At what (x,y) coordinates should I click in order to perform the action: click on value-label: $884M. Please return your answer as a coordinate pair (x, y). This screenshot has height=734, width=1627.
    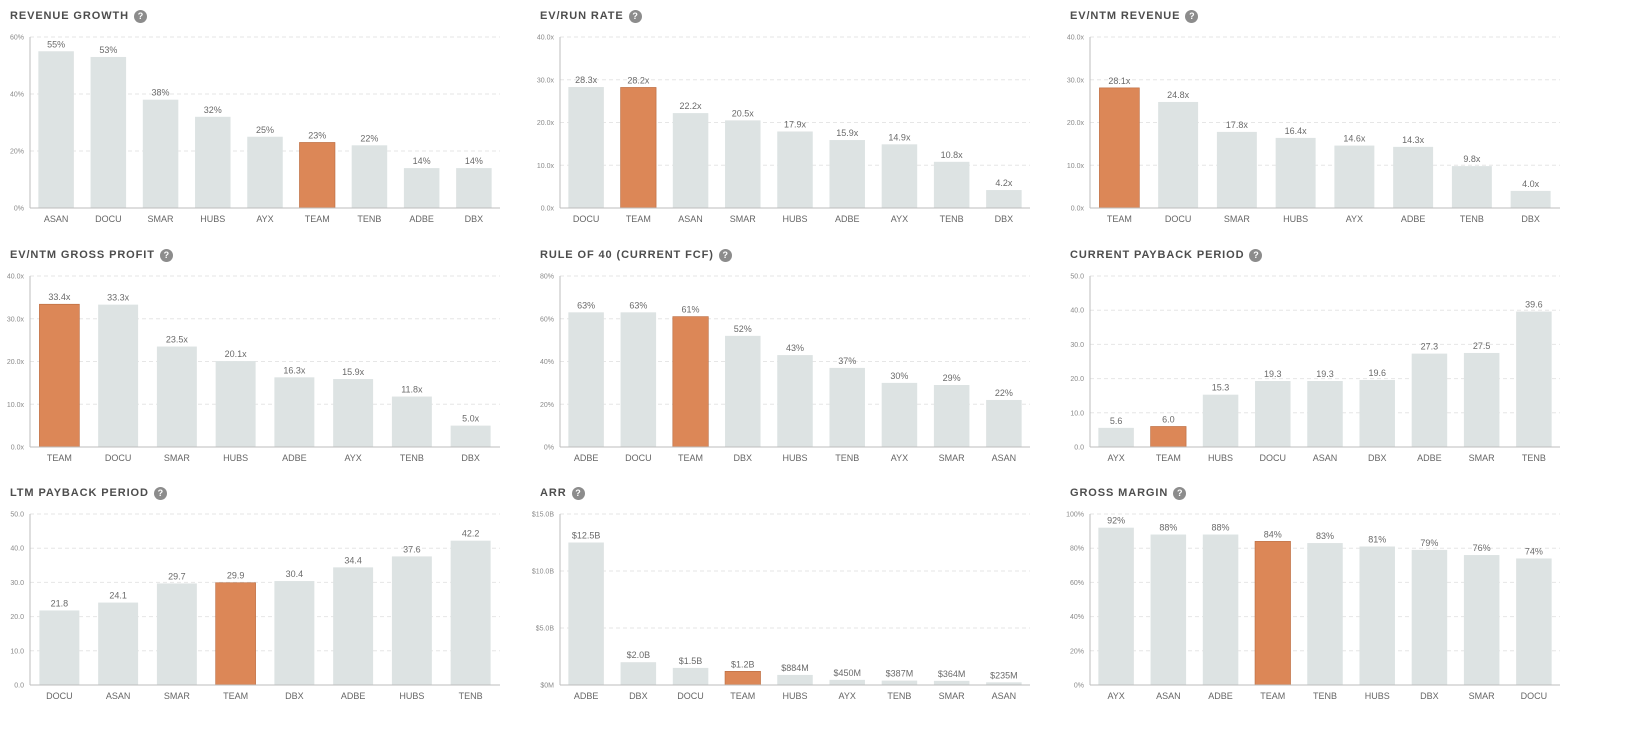
    Looking at the image, I should click on (795, 668).